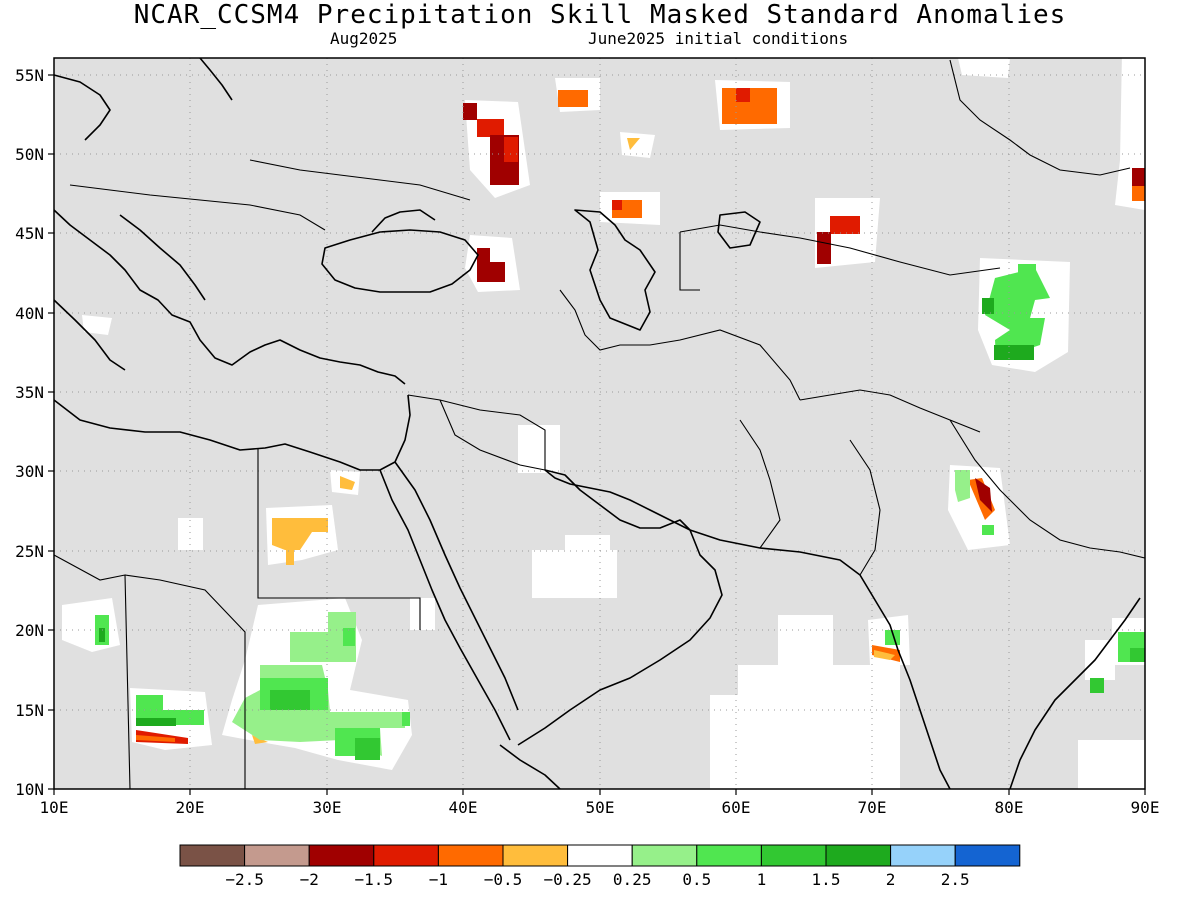  Describe the element at coordinates (309, 879) in the screenshot. I see `colorbar-label: −2` at that location.